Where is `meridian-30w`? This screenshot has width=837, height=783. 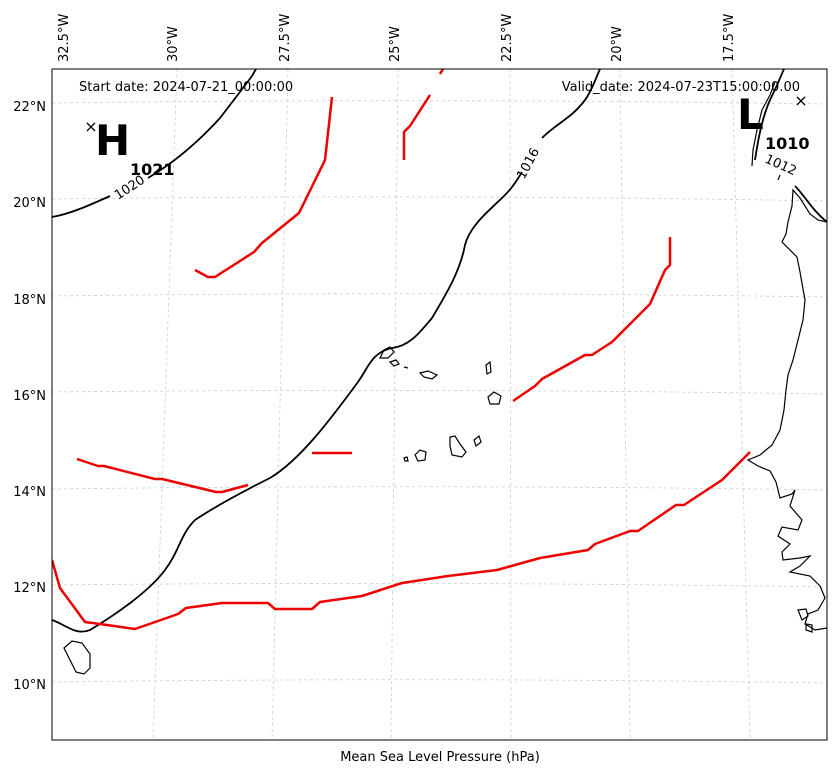
meridian-30w is located at coordinates (165, 404).